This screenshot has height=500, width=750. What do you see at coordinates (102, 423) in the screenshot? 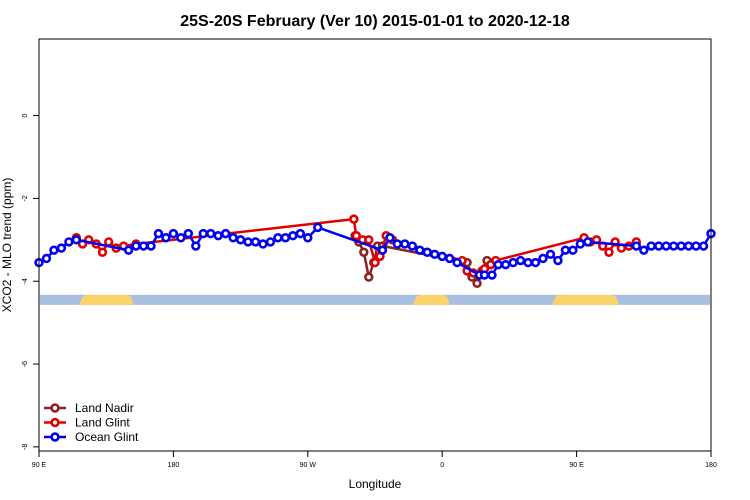
I see `legend-label-1: Land Glint` at bounding box center [102, 423].